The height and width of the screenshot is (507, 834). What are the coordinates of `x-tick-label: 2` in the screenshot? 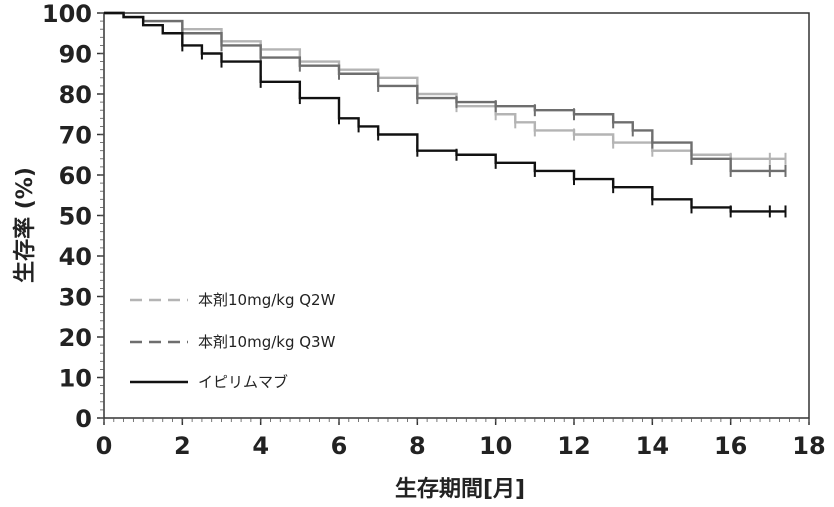 It's located at (182, 446).